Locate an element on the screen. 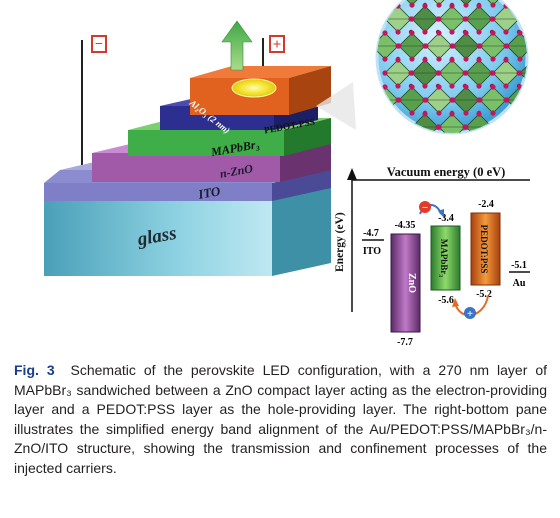  positive-terminal: + is located at coordinates (277, 44).